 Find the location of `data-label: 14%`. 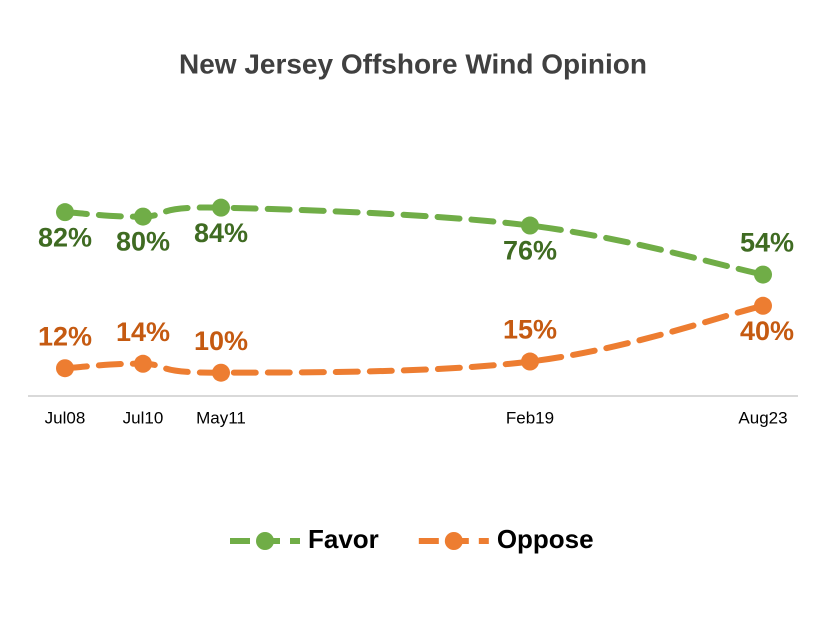

data-label: 14% is located at coordinates (143, 332).